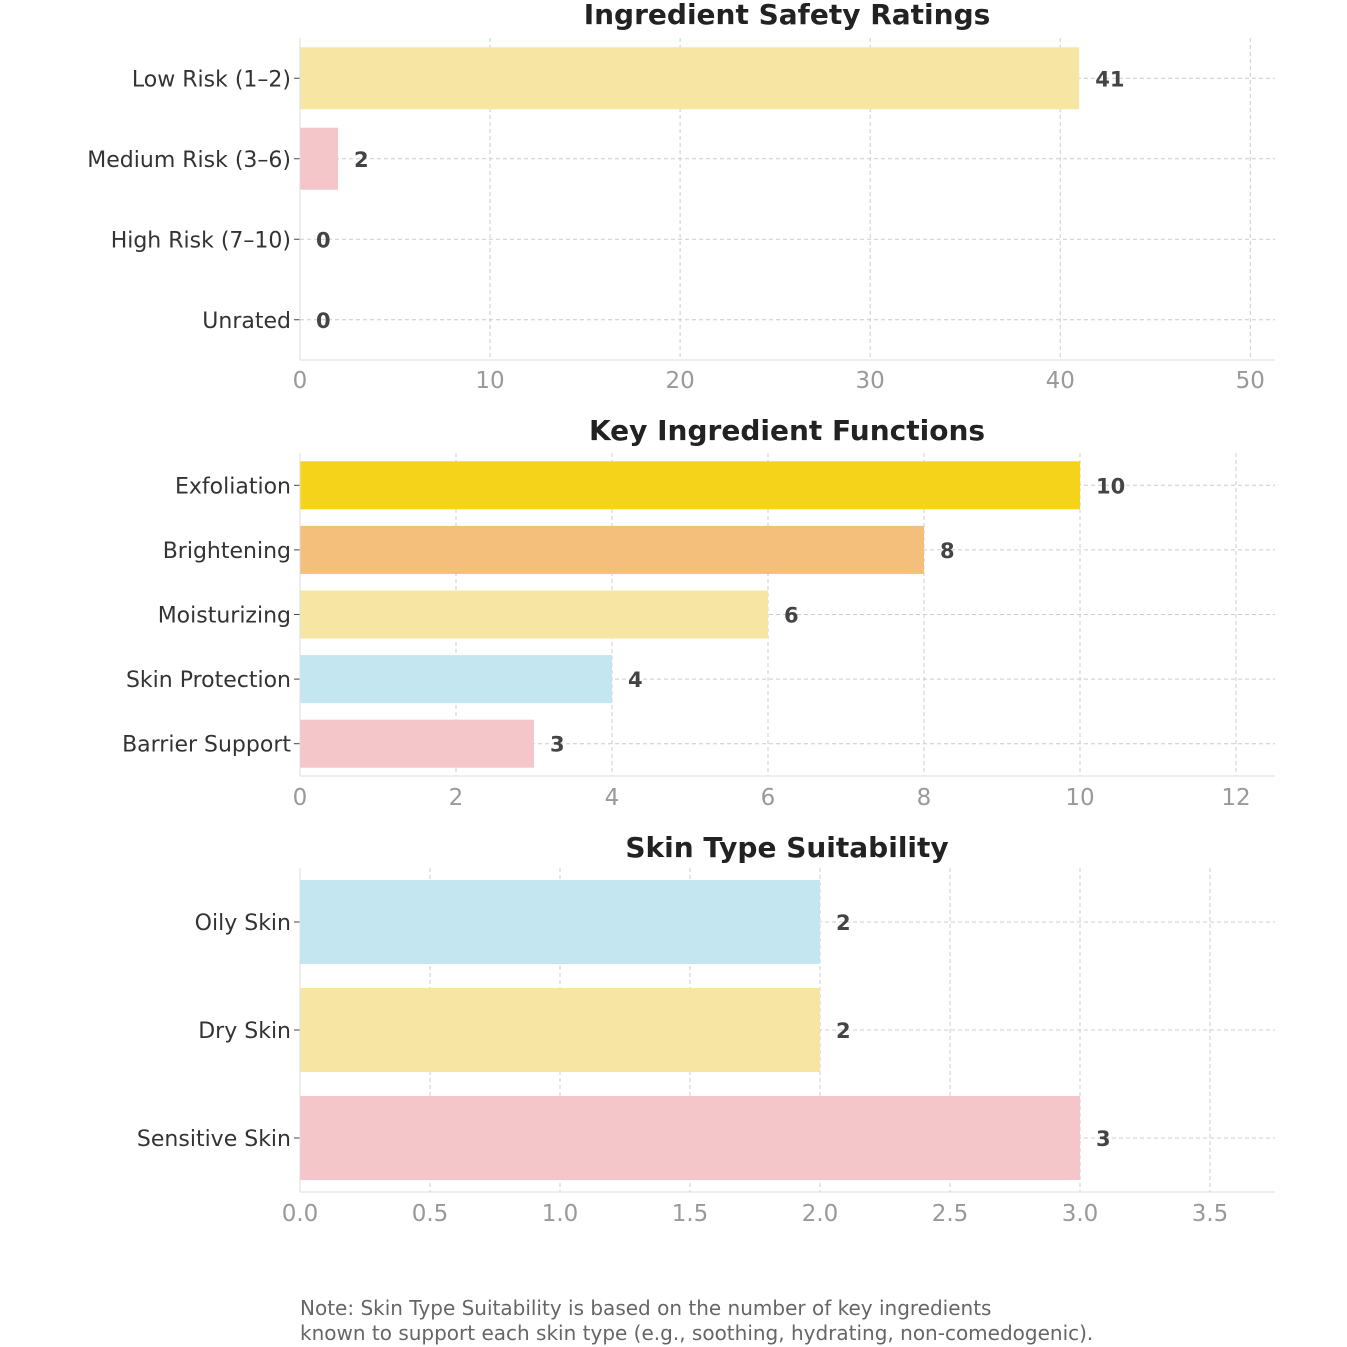 The image size is (1347, 1347). What do you see at coordinates (1110, 486) in the screenshot?
I see `data-label: 10` at bounding box center [1110, 486].